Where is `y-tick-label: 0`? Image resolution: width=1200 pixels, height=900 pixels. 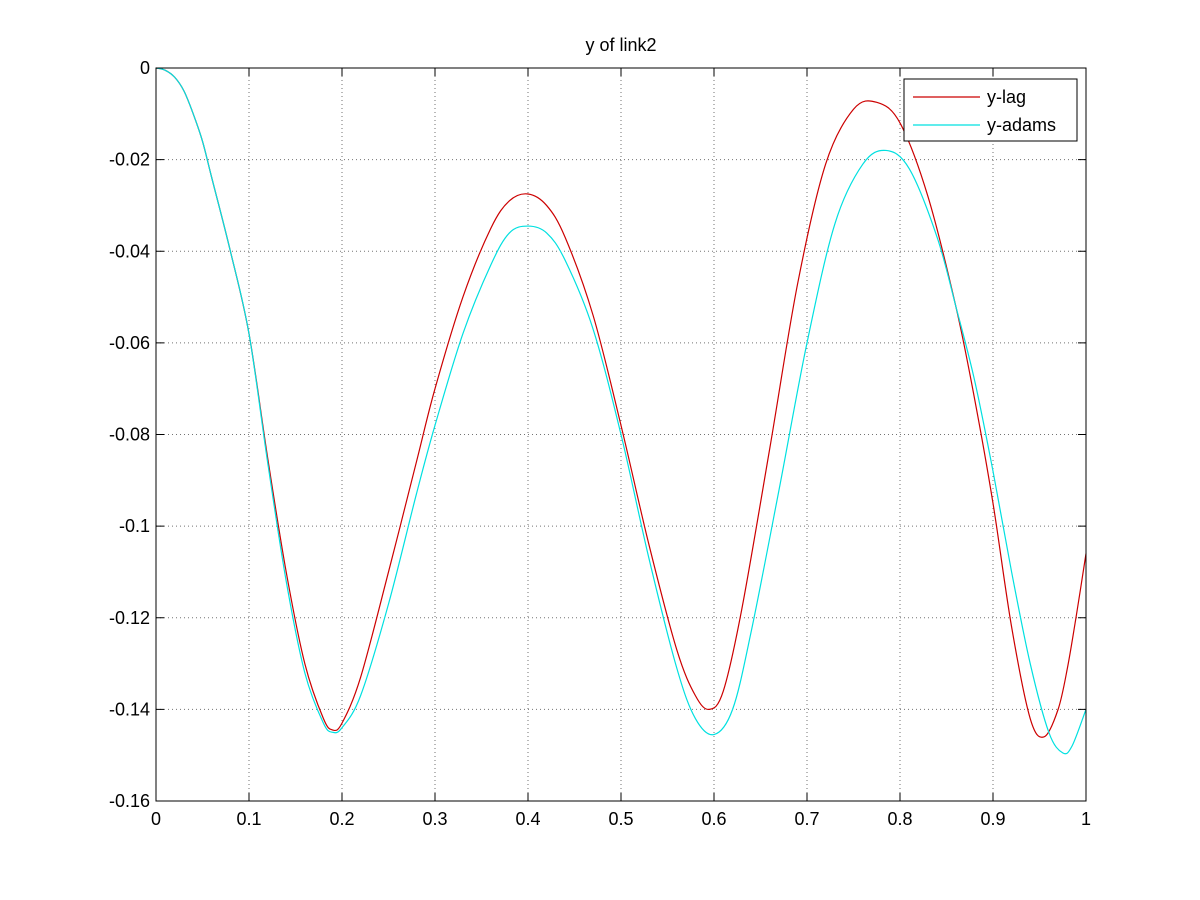
y-tick-label: 0 is located at coordinates (145, 68).